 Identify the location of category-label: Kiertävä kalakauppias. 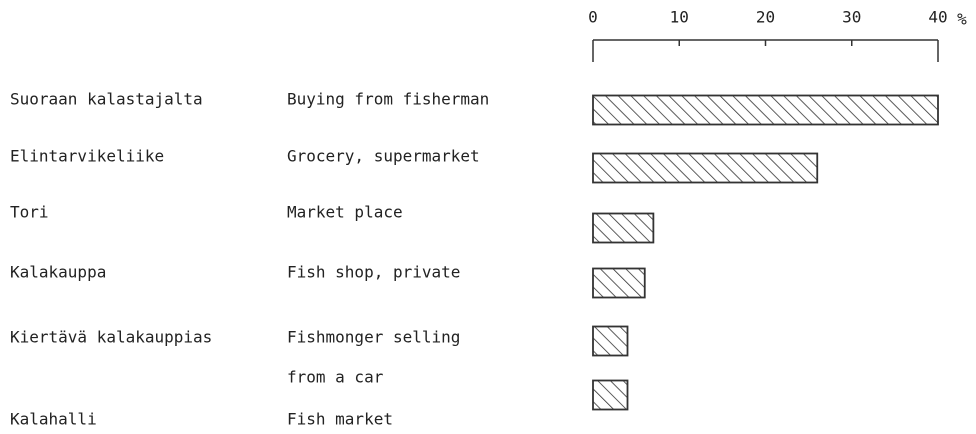
(111, 337).